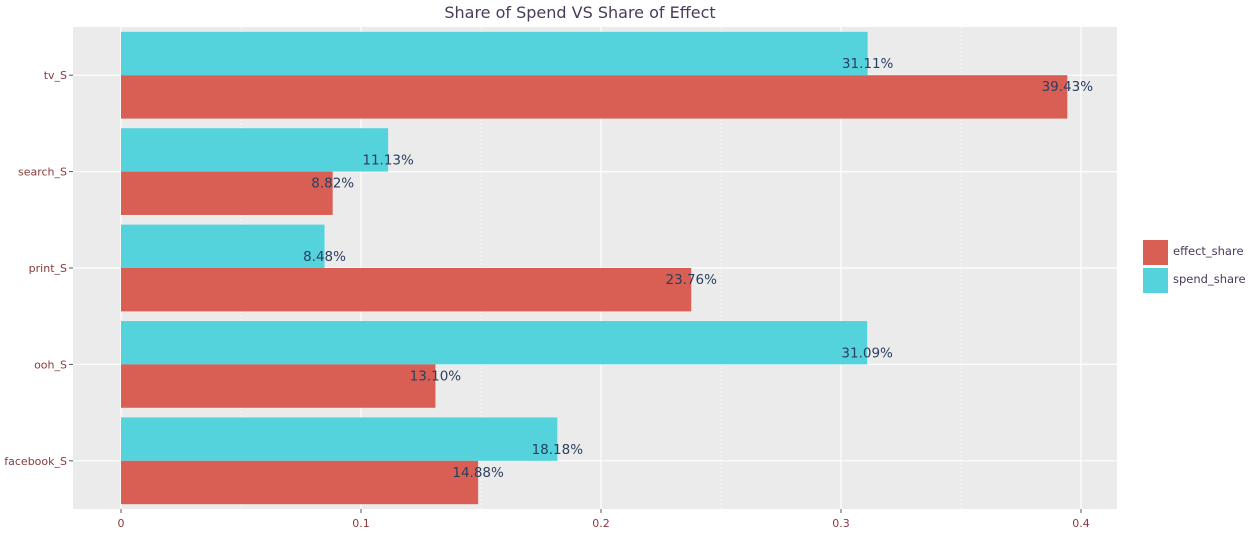 Image resolution: width=1252 pixels, height=538 pixels. Describe the element at coordinates (691, 280) in the screenshot. I see `data-label-effect-share: 23.76%` at that location.